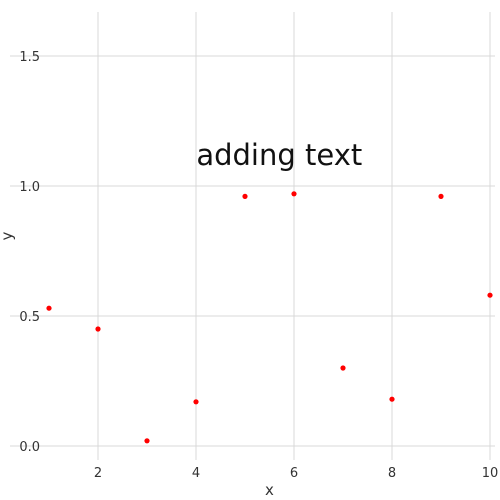  What do you see at coordinates (392, 473) in the screenshot?
I see `x-tick-label: 8` at bounding box center [392, 473].